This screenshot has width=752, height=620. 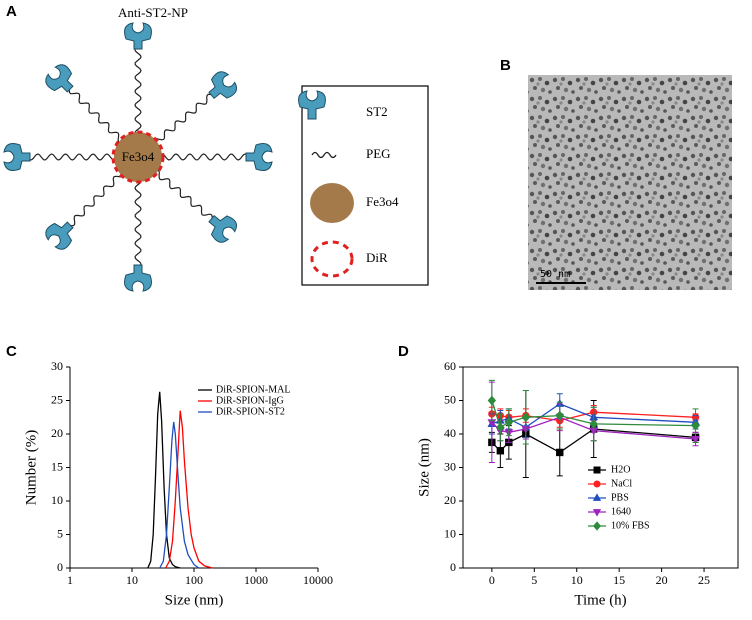 What do you see at coordinates (382, 201) in the screenshot?
I see `legend-label: Fe3o4` at bounding box center [382, 201].